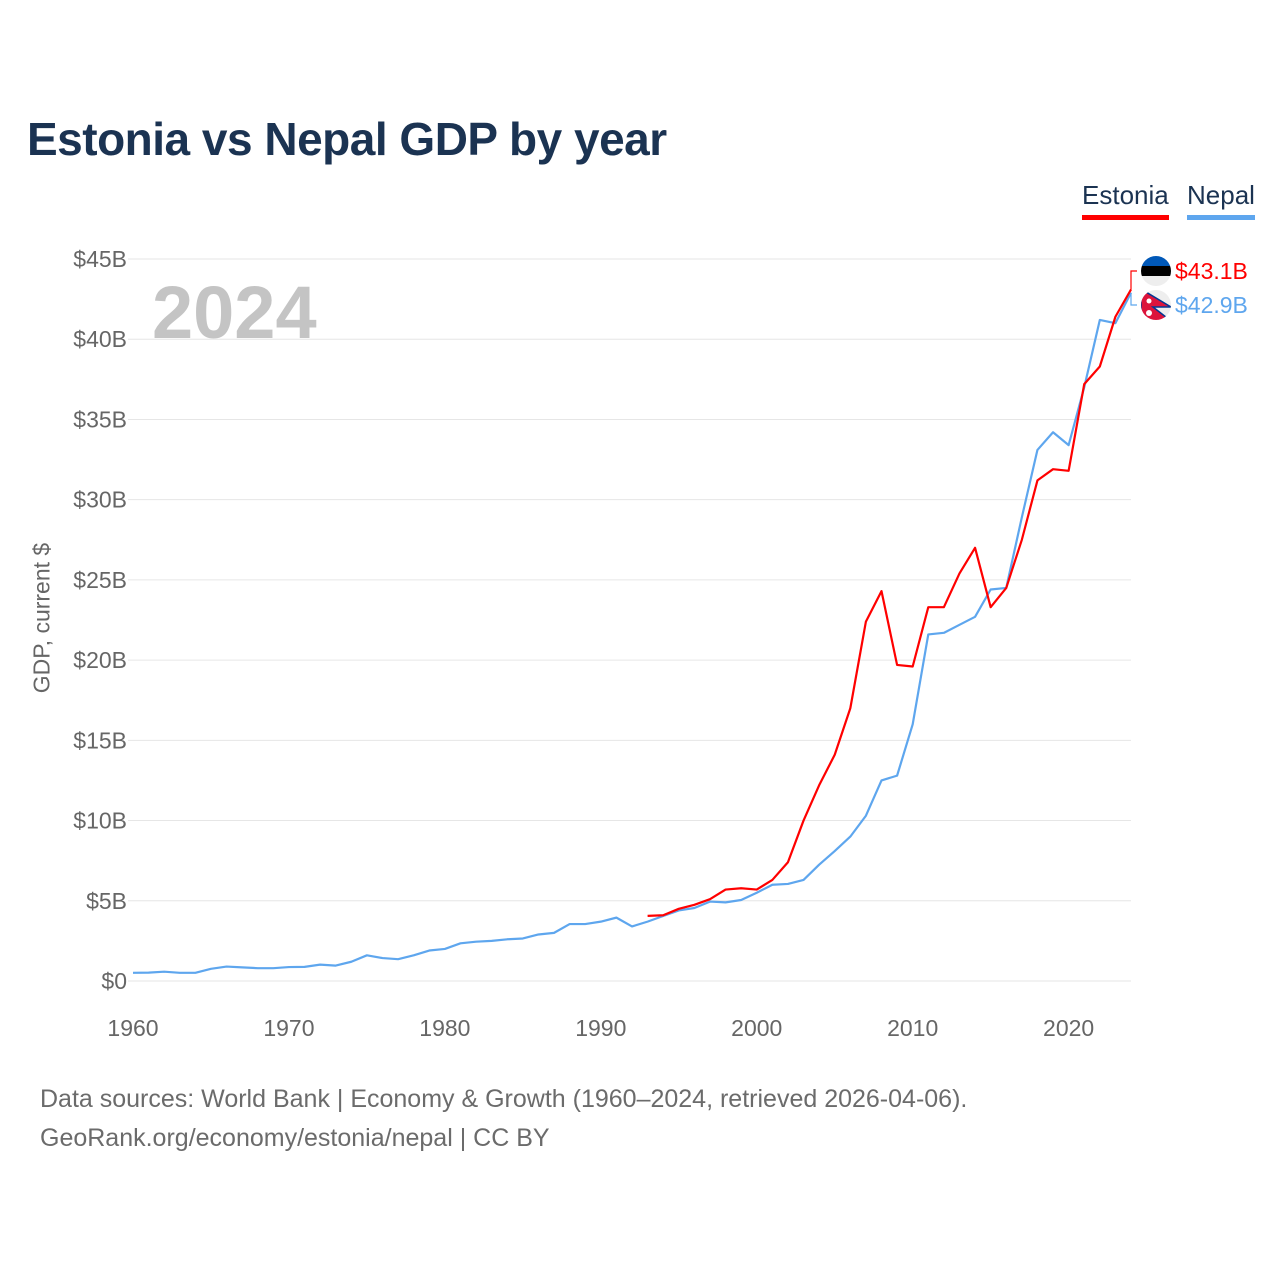 The width and height of the screenshot is (1280, 1280). What do you see at coordinates (100, 740) in the screenshot?
I see `y-tick-label: $15B` at bounding box center [100, 740].